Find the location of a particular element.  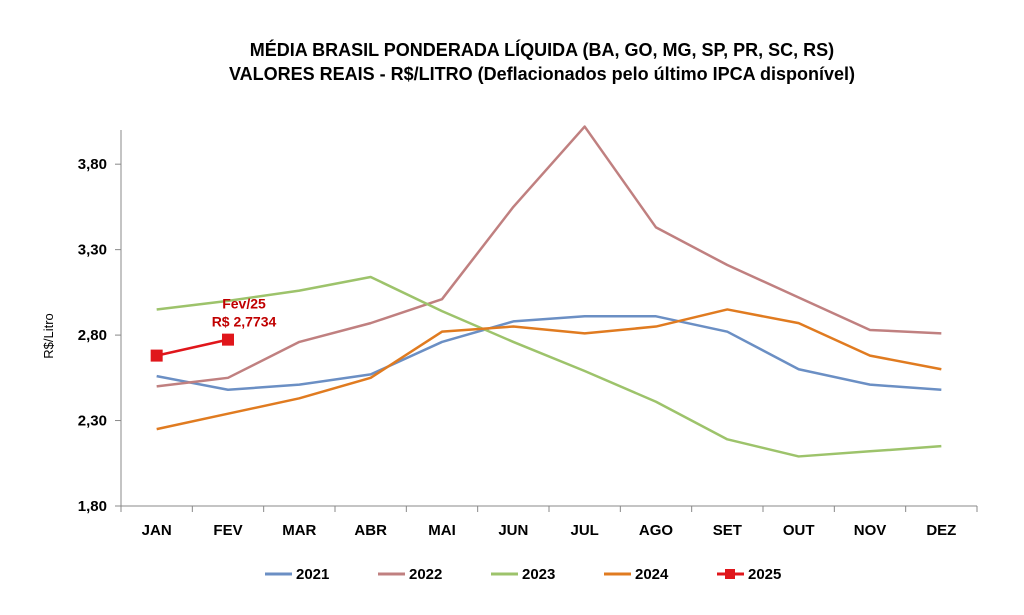

legend-label-2025: 2025 is located at coordinates (764, 574).